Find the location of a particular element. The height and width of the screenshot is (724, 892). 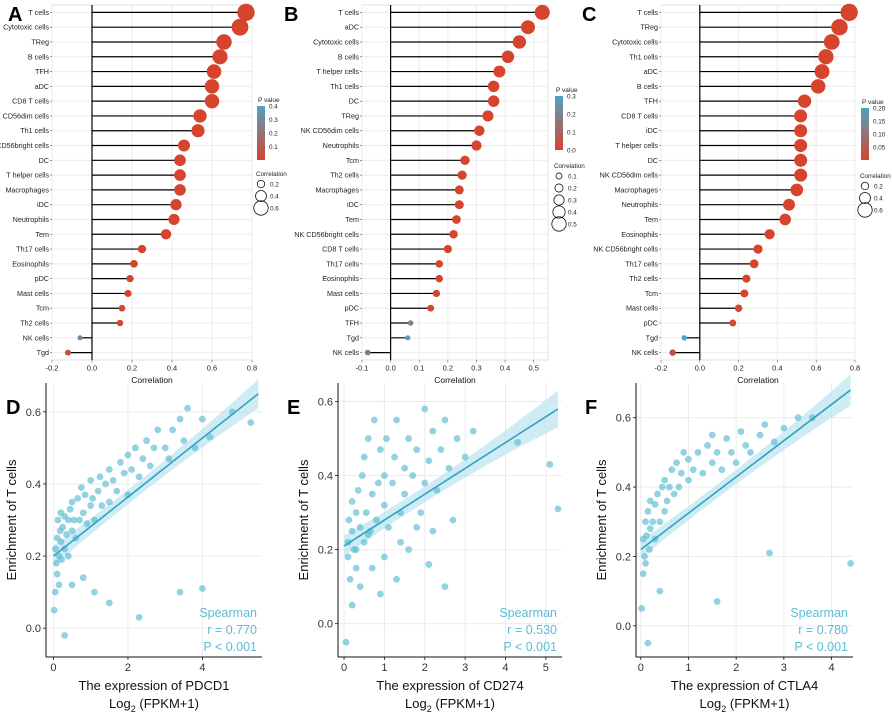

pvalue-legend-title: P value is located at coordinates (269, 100).